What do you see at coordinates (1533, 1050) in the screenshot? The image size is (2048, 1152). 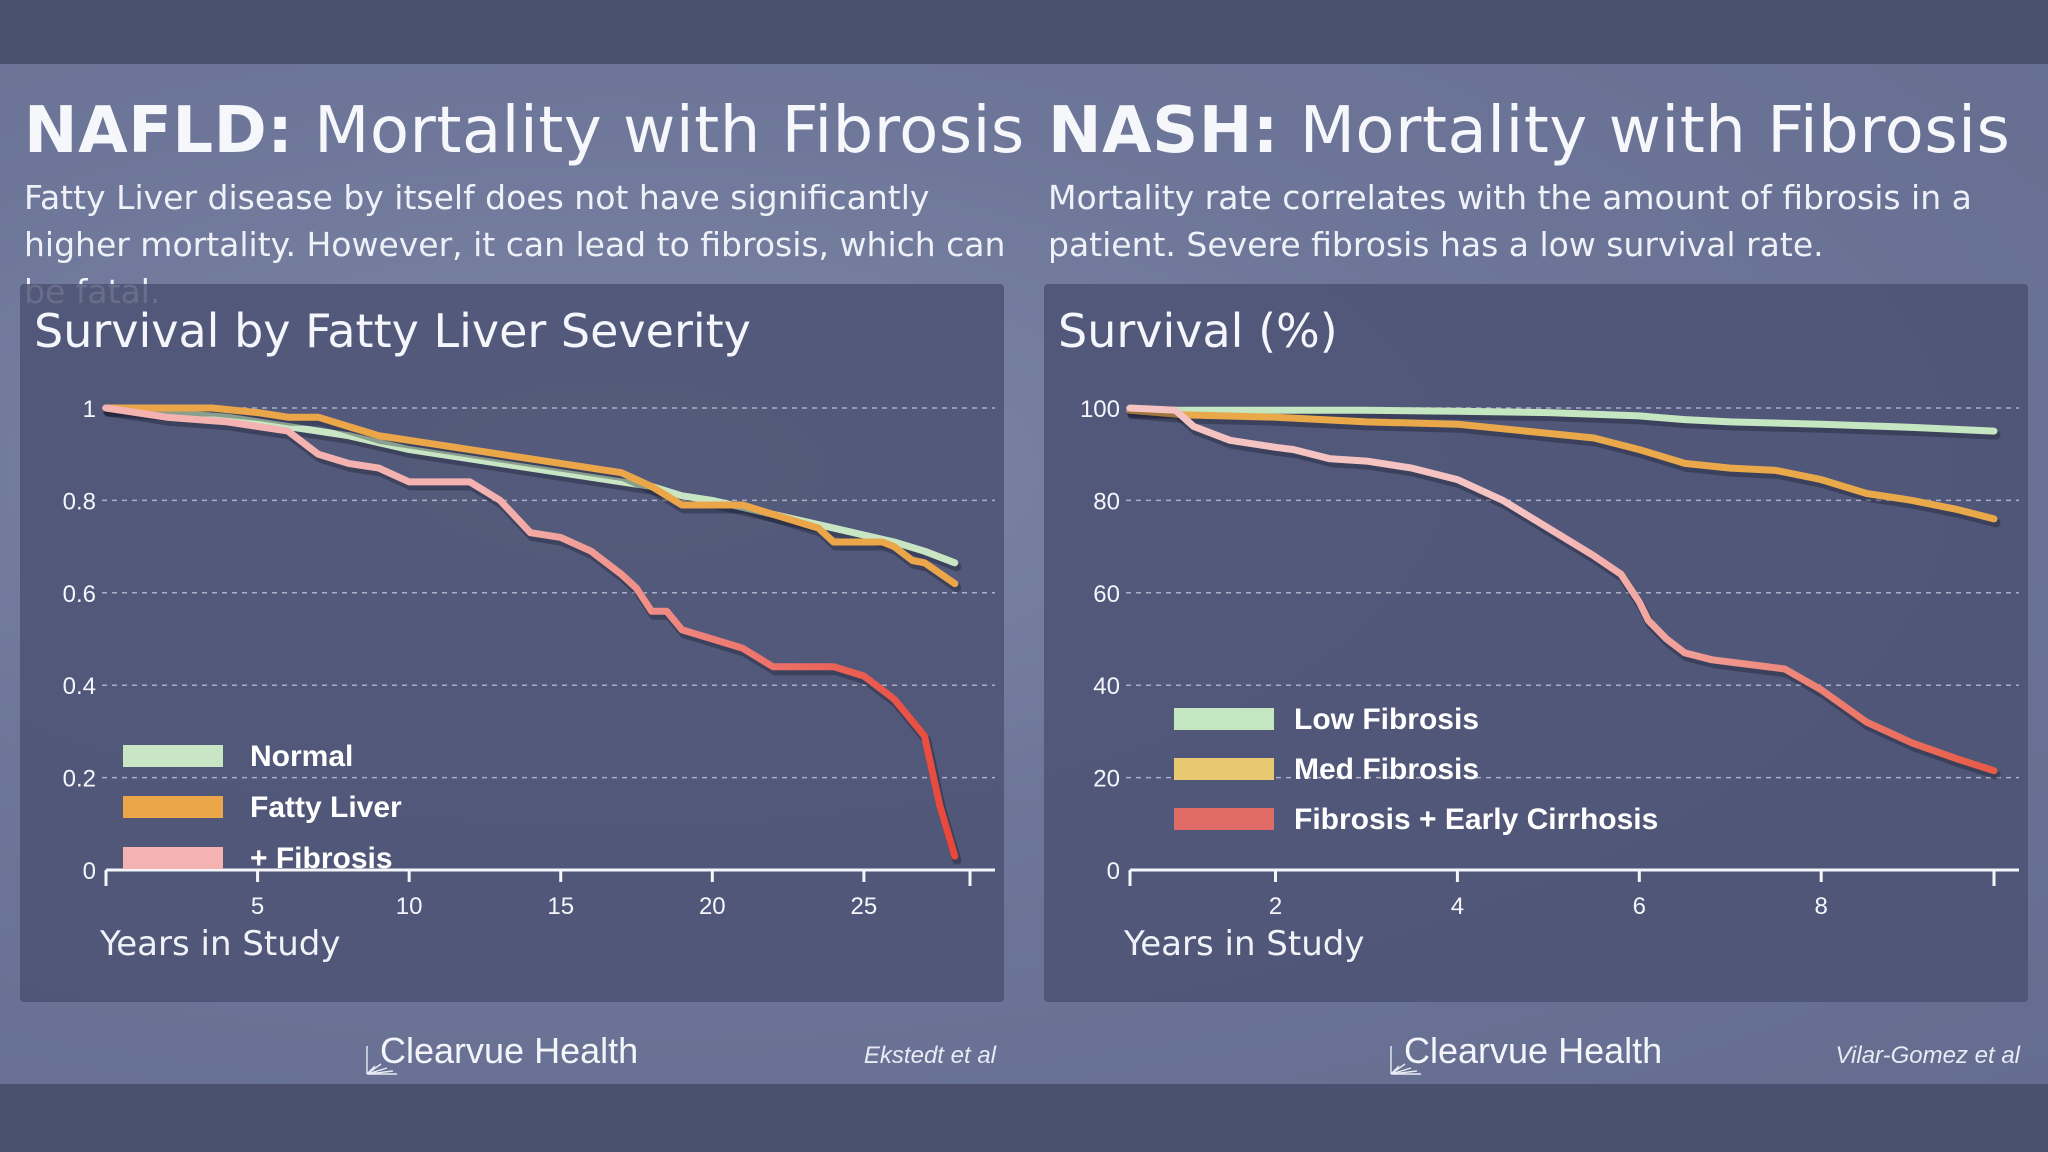 I see `nash-brand-name: Clearvue Health` at bounding box center [1533, 1050].